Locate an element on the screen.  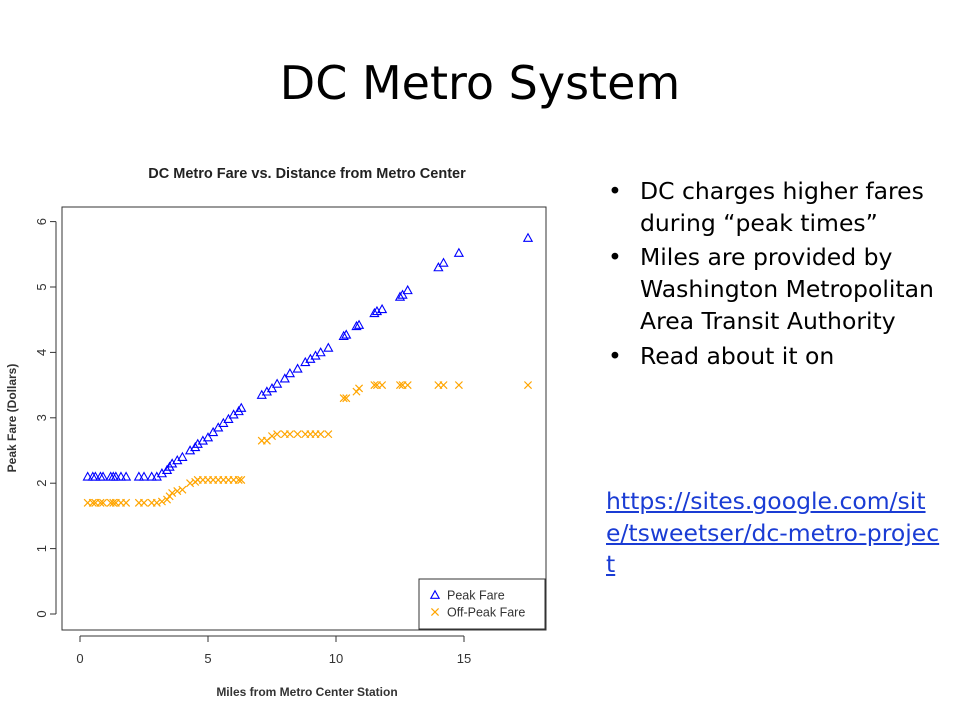
x-axis-label: Miles from Metro Center Station is located at coordinates (306, 692).